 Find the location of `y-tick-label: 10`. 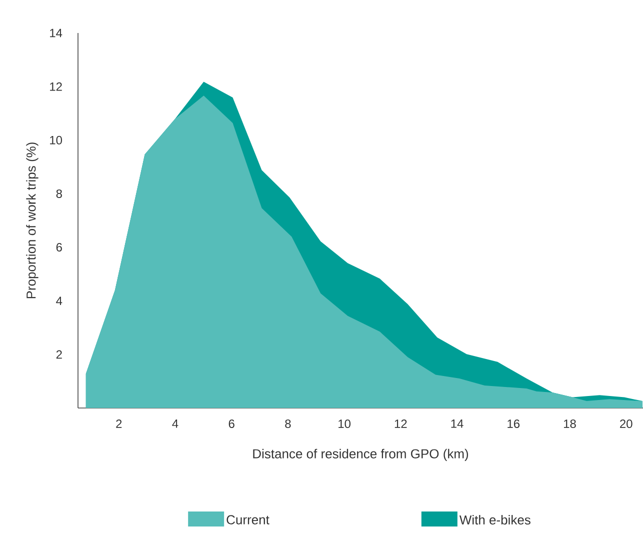

y-tick-label: 10 is located at coordinates (56, 140).